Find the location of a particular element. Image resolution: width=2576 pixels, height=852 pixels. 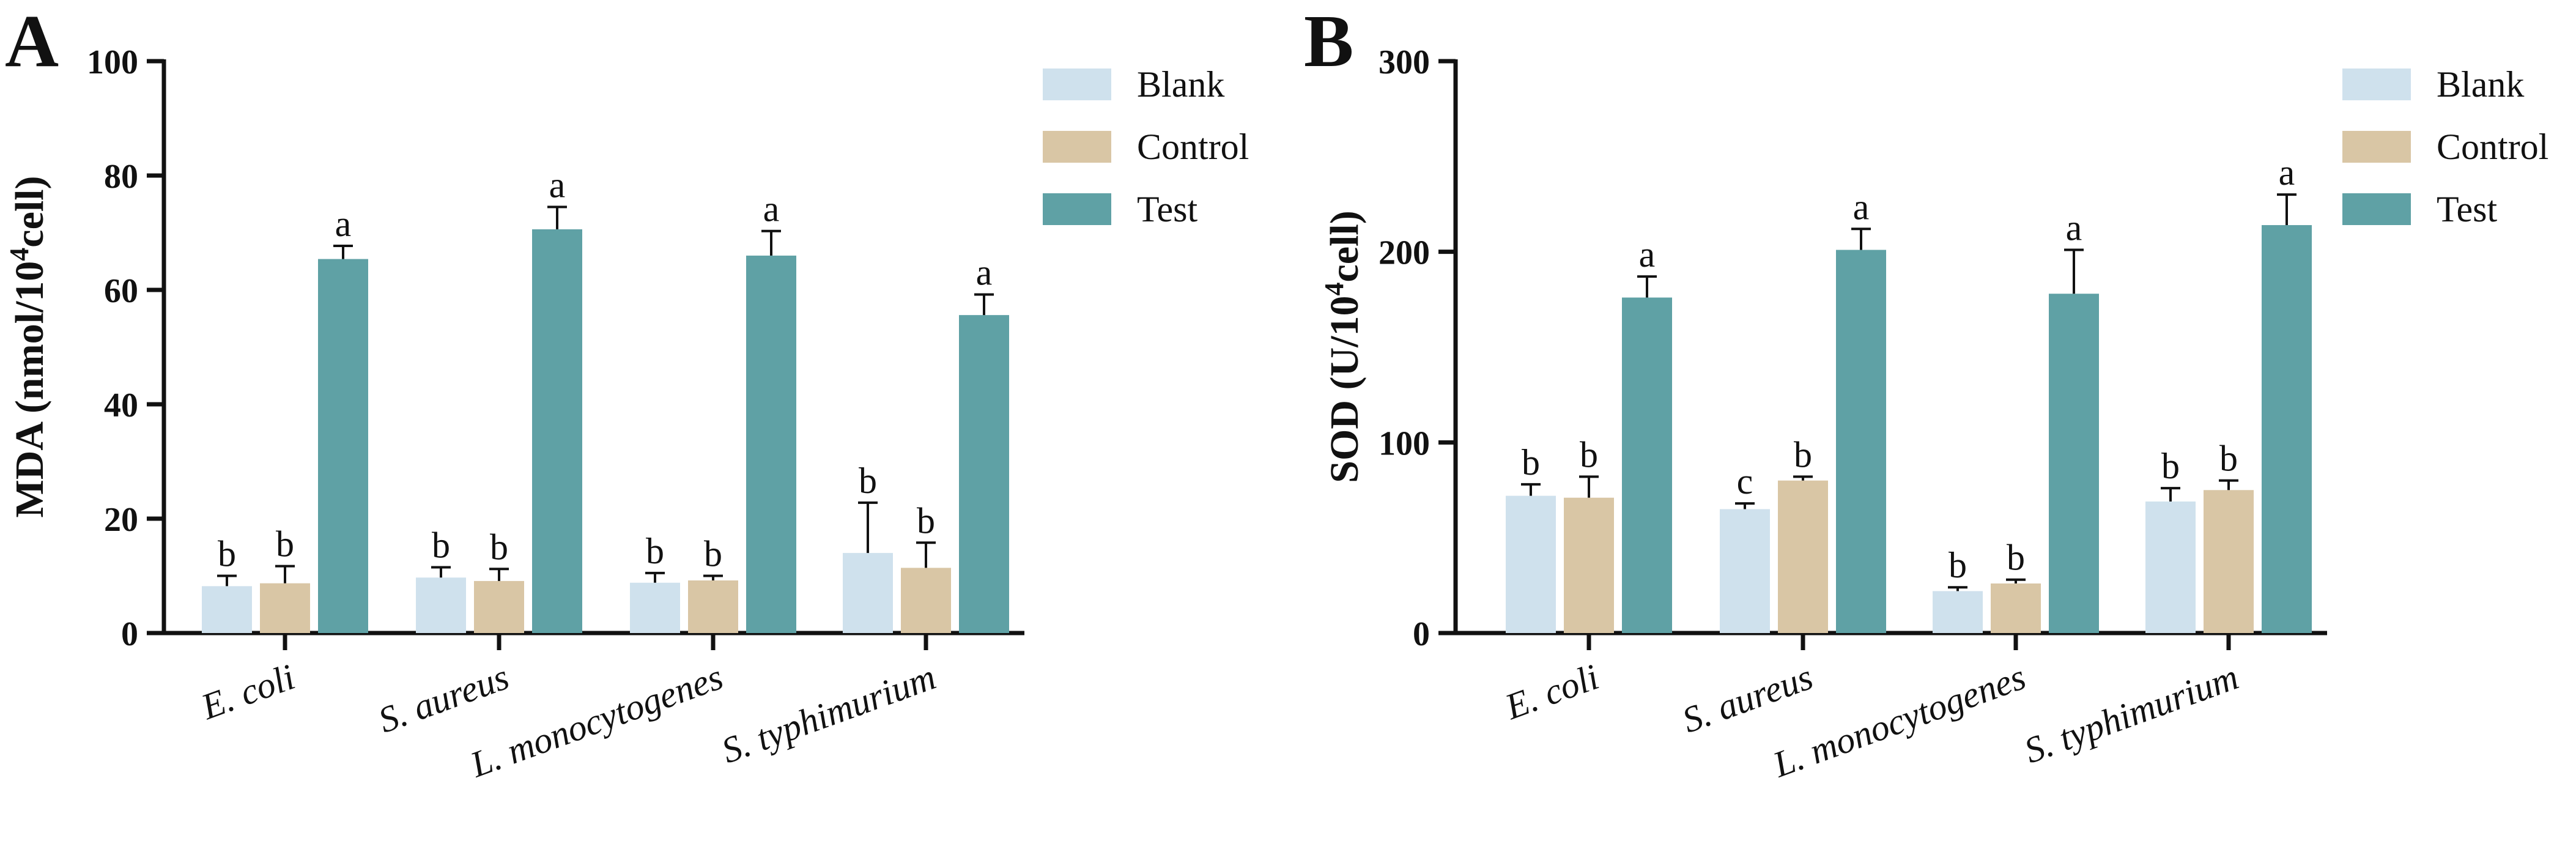

y-axis-label: MDA (nmol/104cell) is located at coordinates (28, 346).